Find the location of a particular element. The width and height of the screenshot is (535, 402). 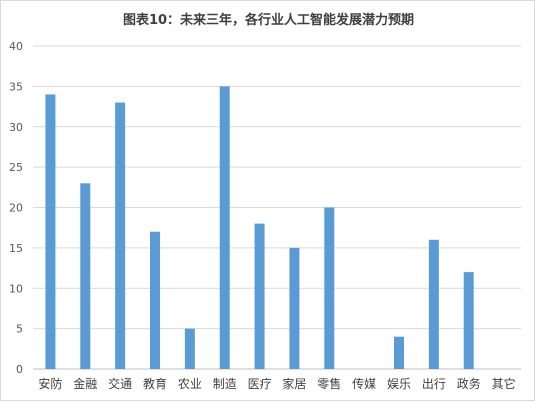

y-tick-label: 20 is located at coordinates (16, 208).